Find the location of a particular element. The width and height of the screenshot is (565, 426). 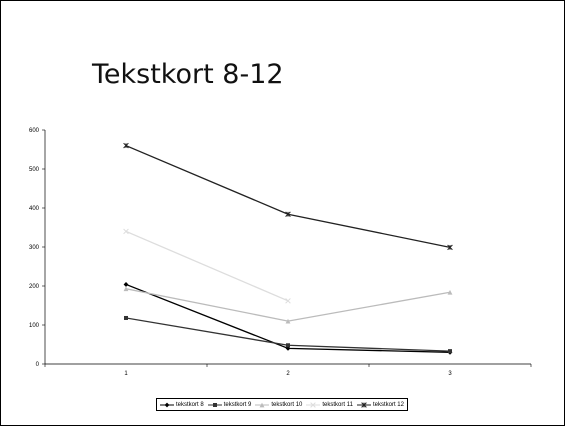

slide-title: Tekstkort 8-12 is located at coordinates (188, 74).